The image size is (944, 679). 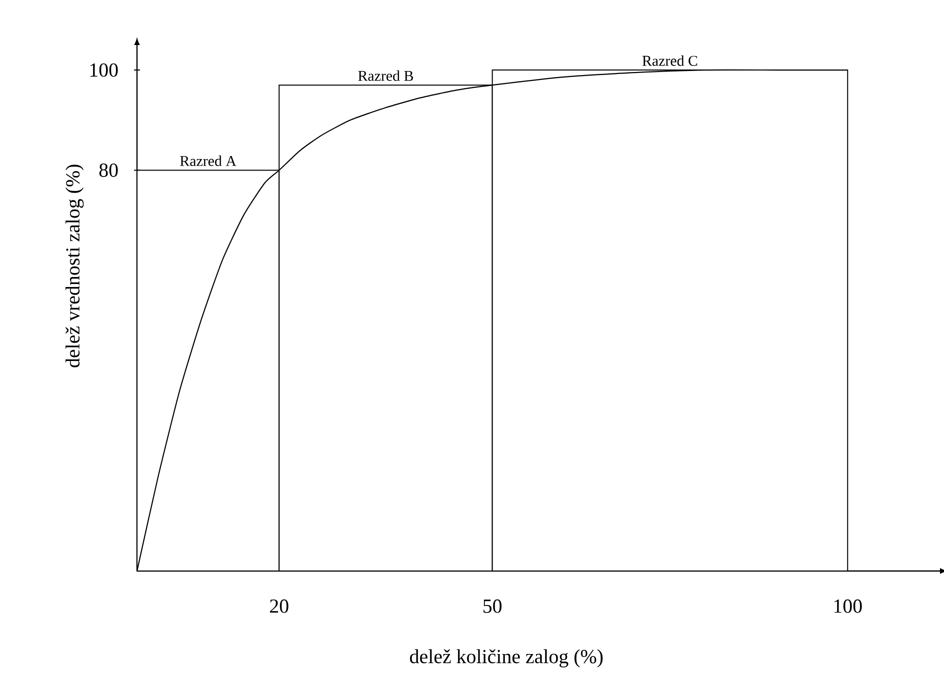 What do you see at coordinates (670, 60) in the screenshot?
I see `annotation: Razred C` at bounding box center [670, 60].